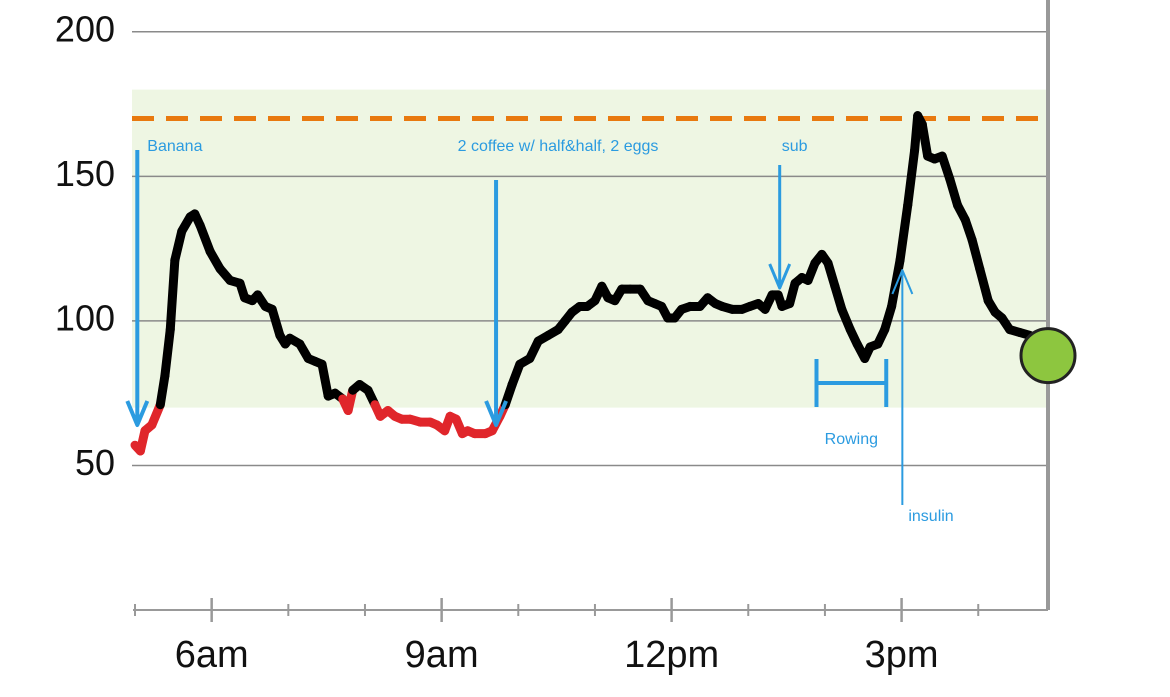  Describe the element at coordinates (85, 28) in the screenshot. I see `y-tick-label: 200` at that location.